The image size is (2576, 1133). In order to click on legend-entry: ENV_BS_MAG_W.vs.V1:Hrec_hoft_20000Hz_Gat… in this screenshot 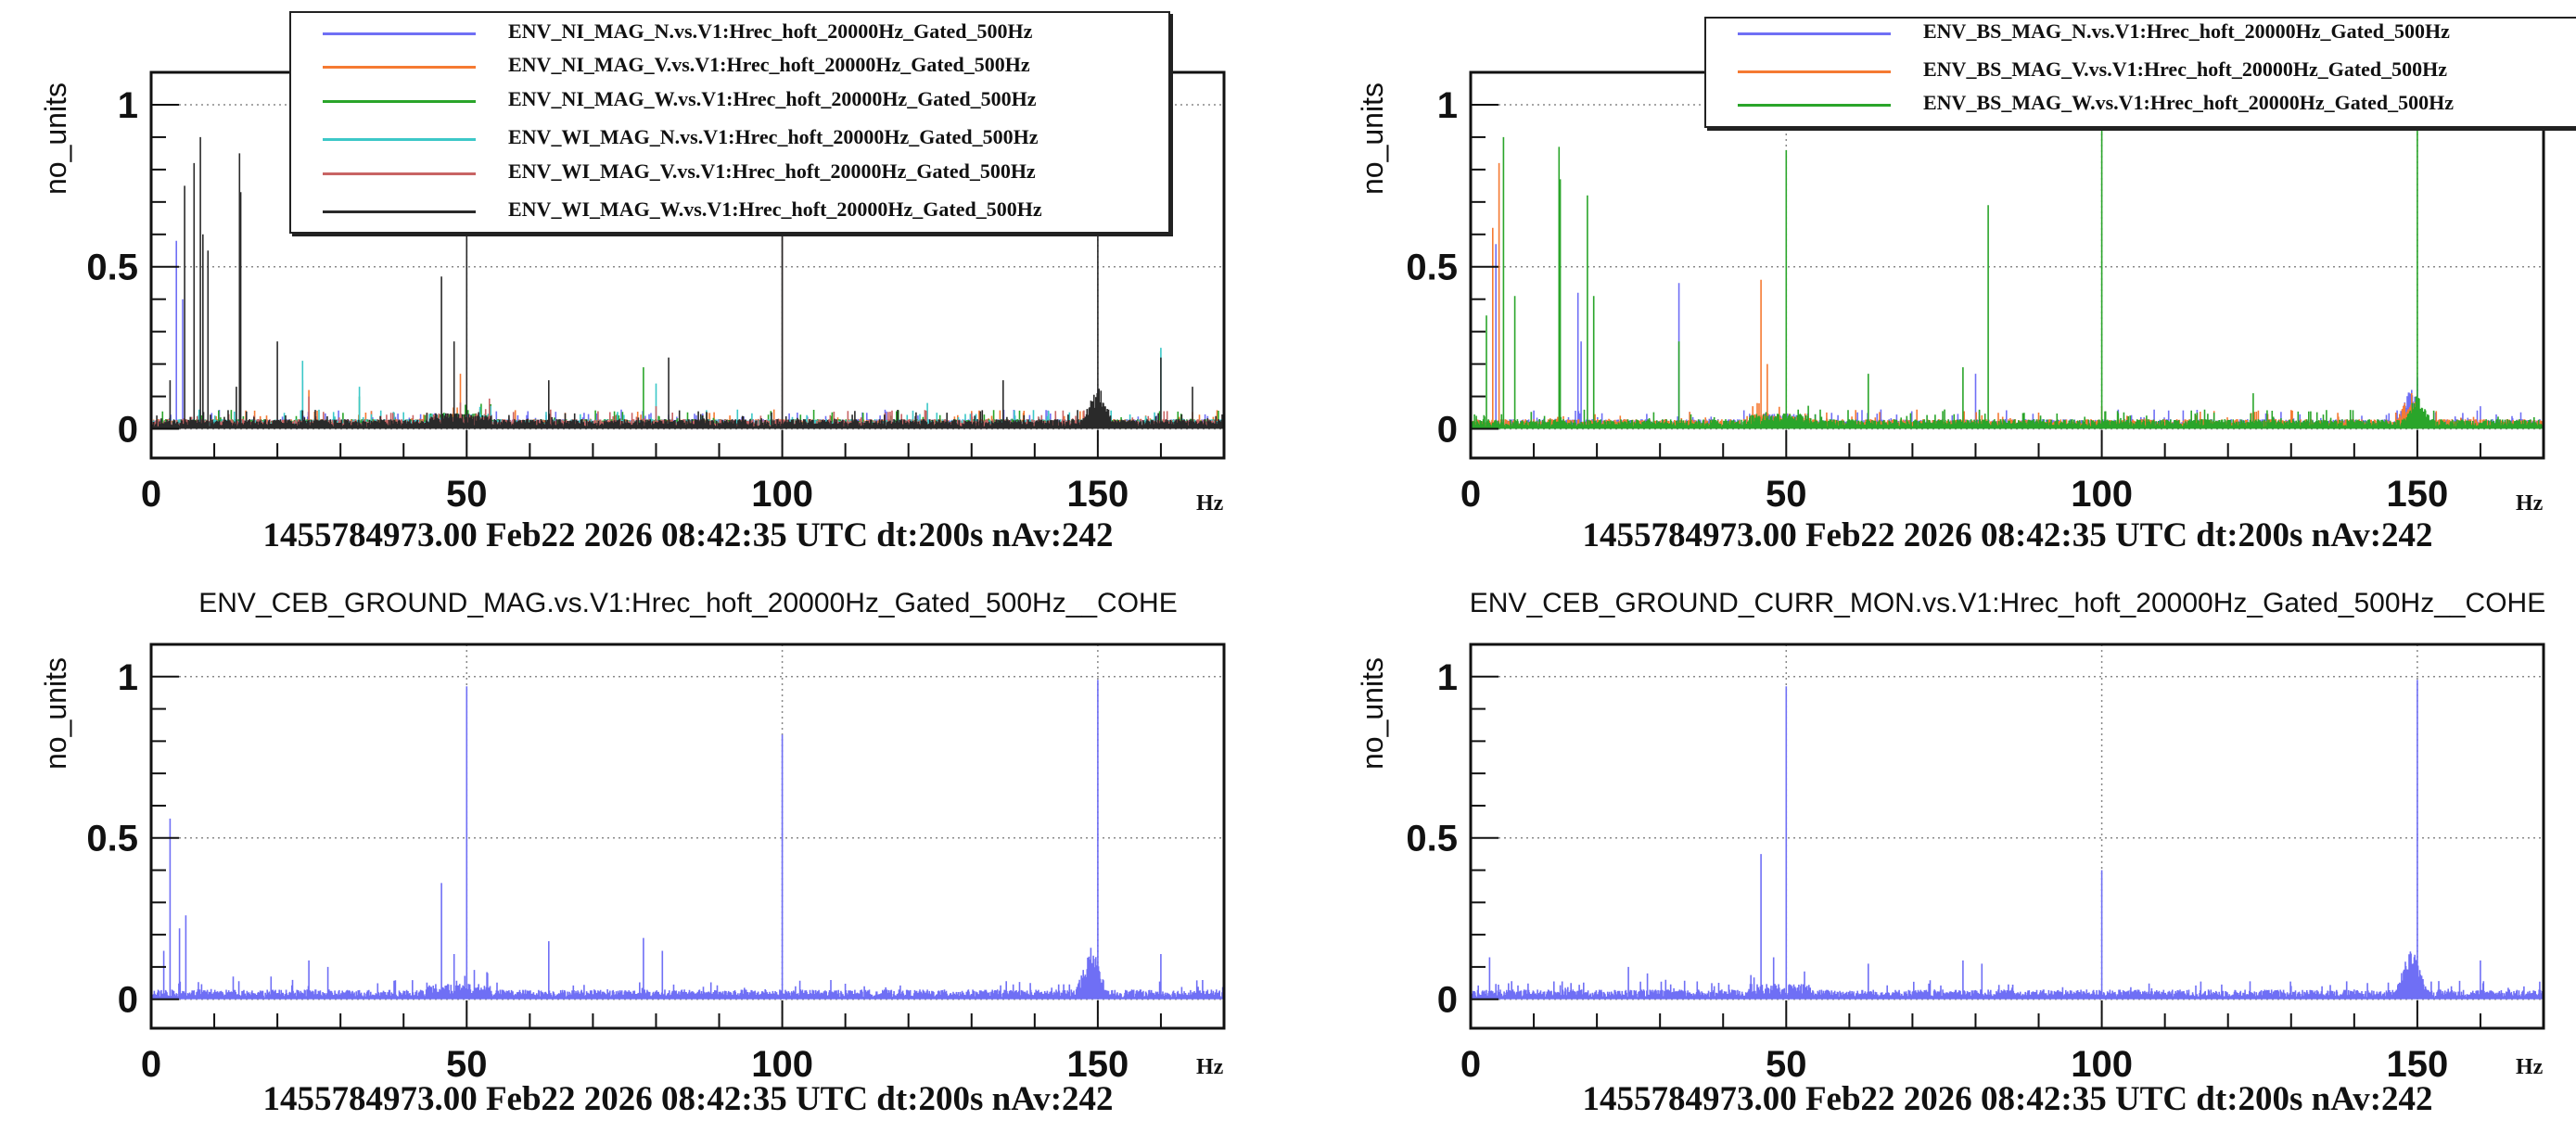, I will do `click(2141, 105)`.